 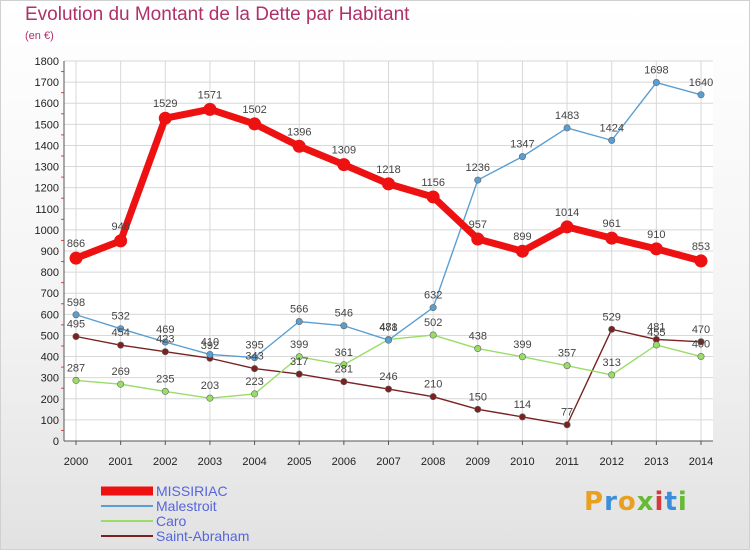 What do you see at coordinates (120, 462) in the screenshot?
I see `x-tick-label: 2001` at bounding box center [120, 462].